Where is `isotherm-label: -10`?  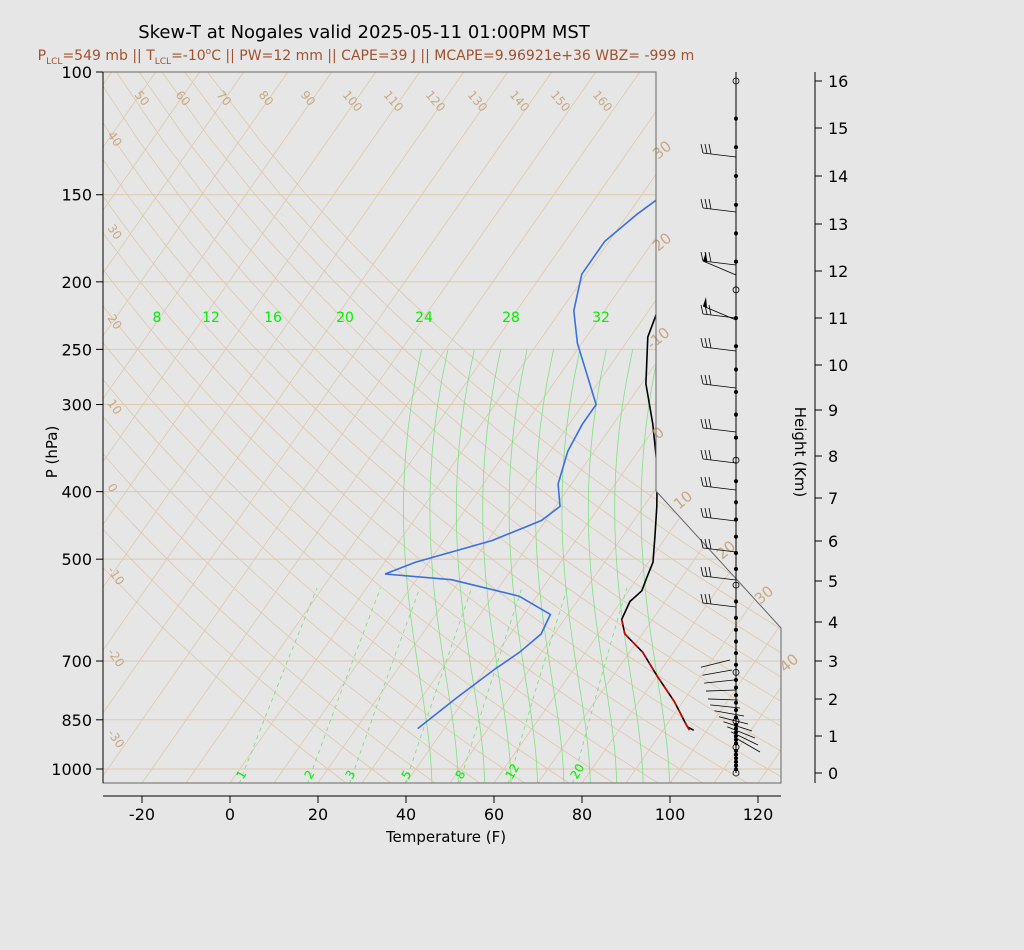
isotherm-label: -10 is located at coordinates (116, 576).